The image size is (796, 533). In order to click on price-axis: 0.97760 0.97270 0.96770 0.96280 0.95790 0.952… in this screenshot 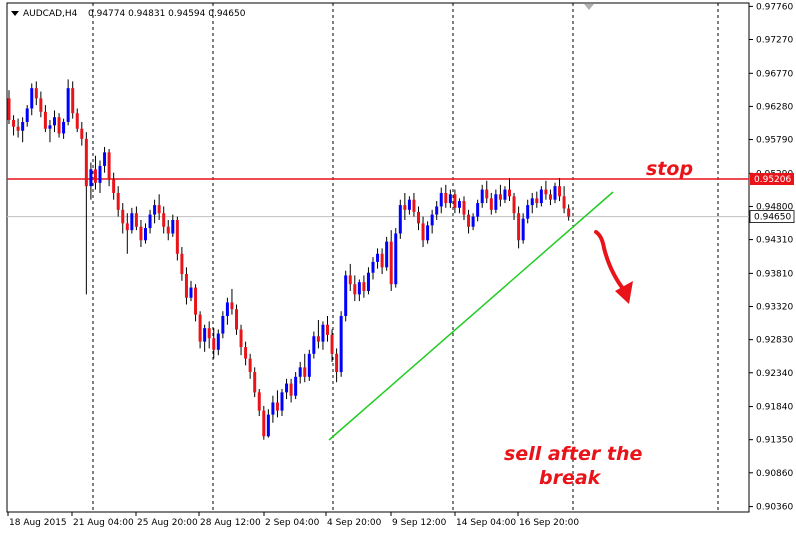, I will do `click(772, 257)`.